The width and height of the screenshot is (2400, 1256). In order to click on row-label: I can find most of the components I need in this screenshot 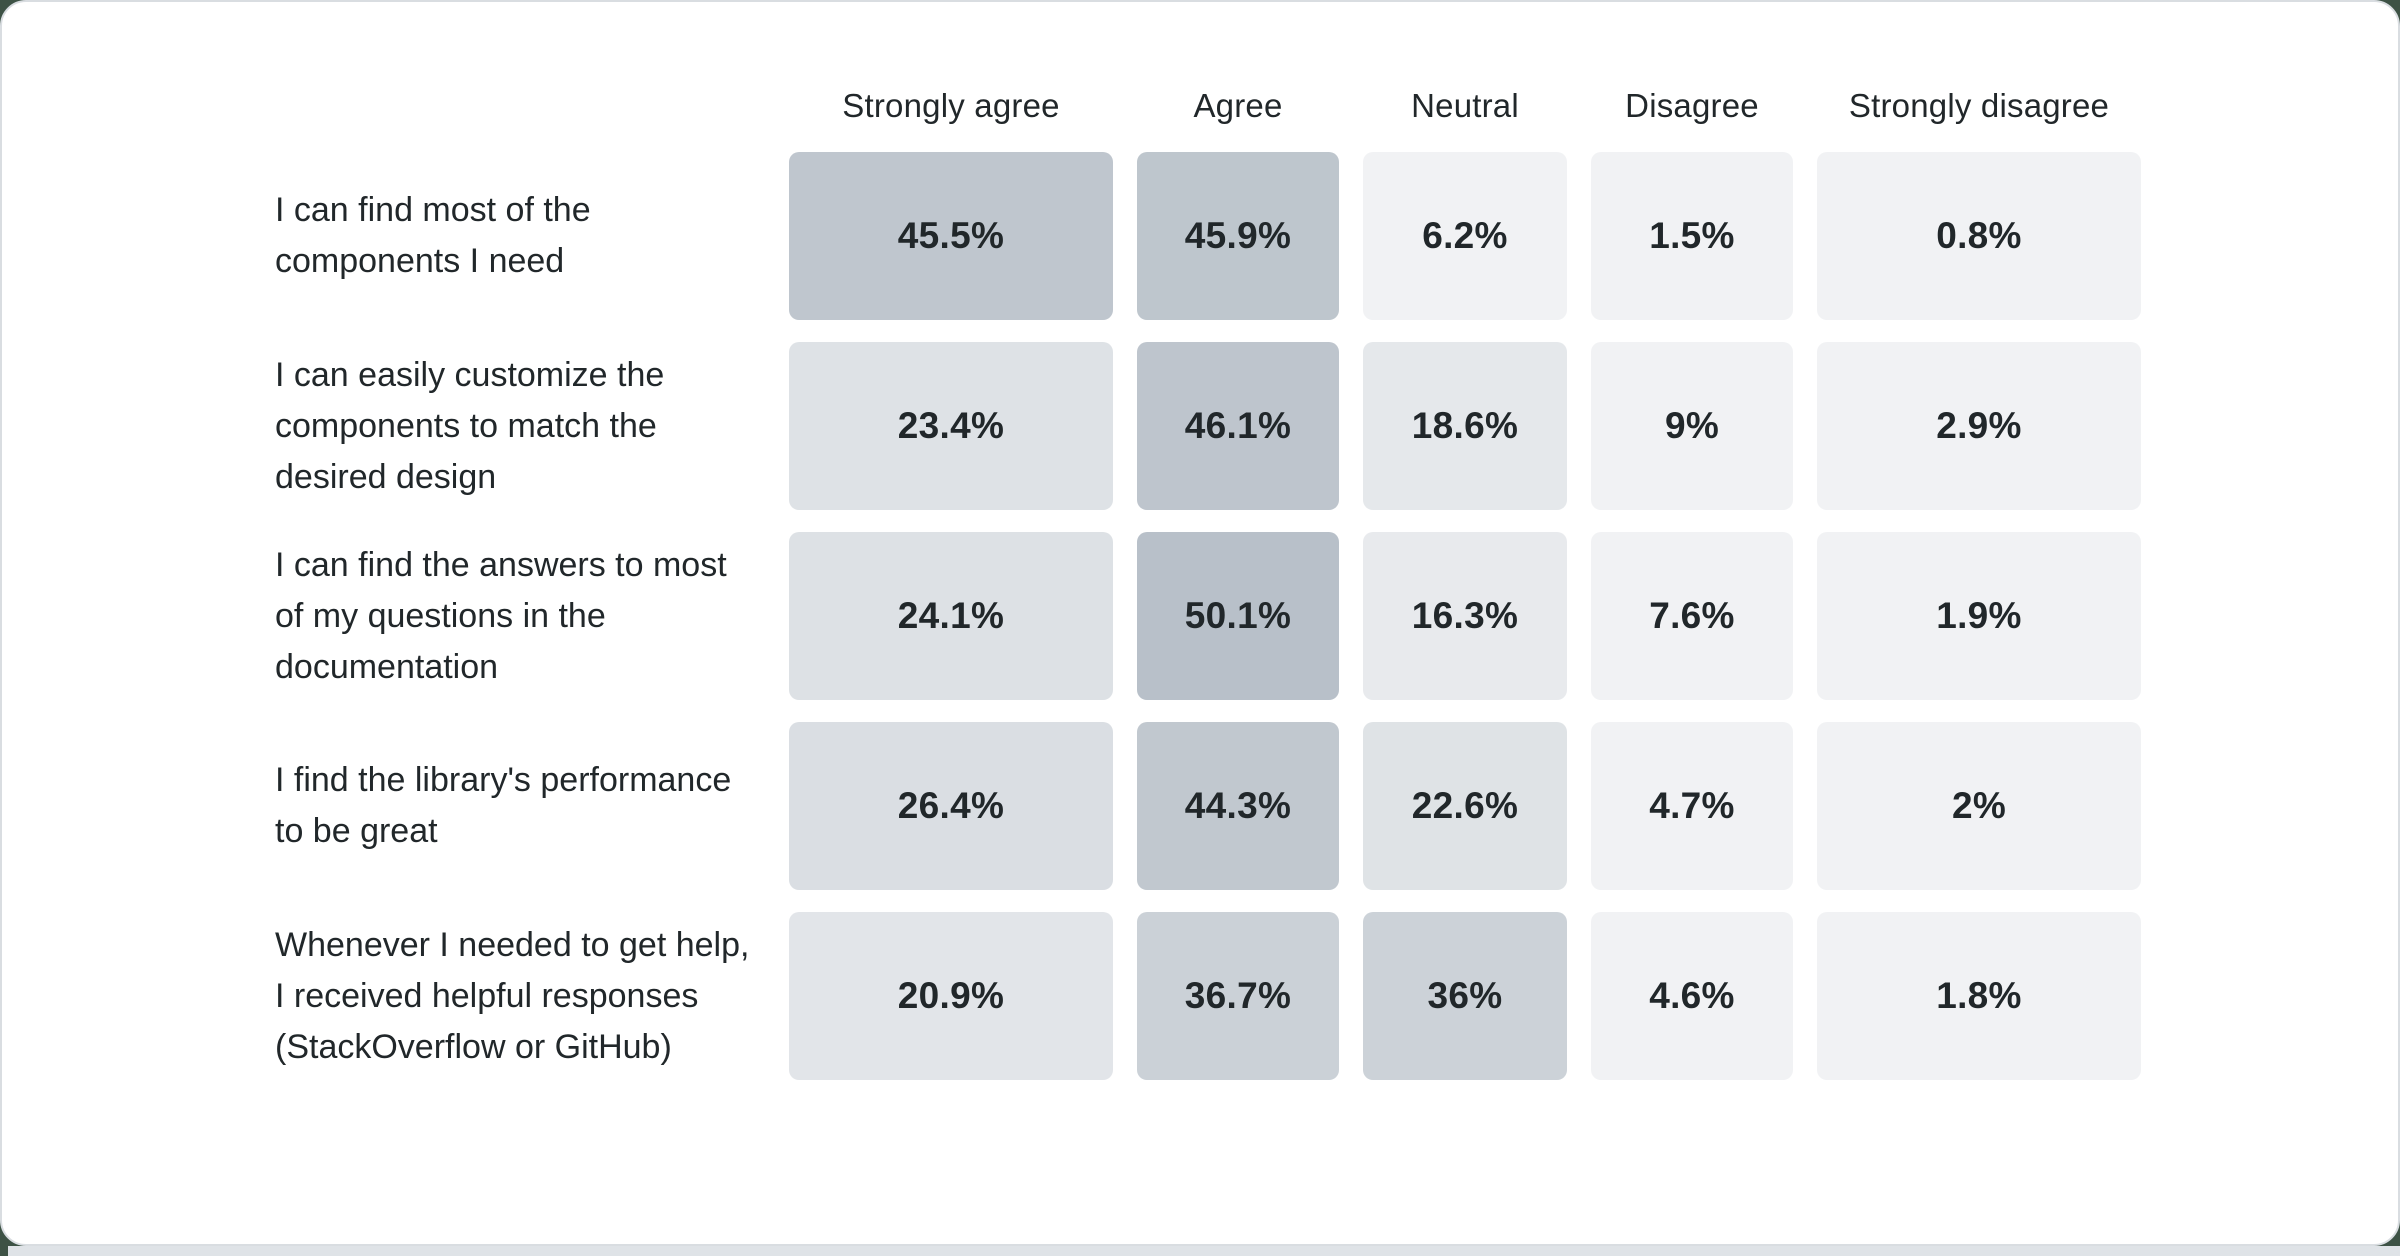, I will do `click(433, 235)`.